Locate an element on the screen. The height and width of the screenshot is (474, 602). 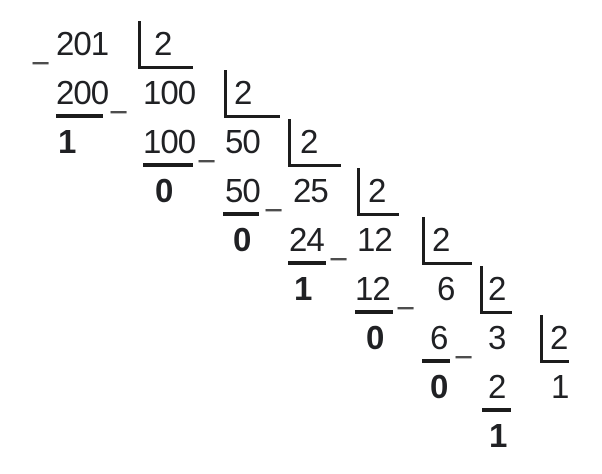
product-value: 12 is located at coordinates (373, 288).